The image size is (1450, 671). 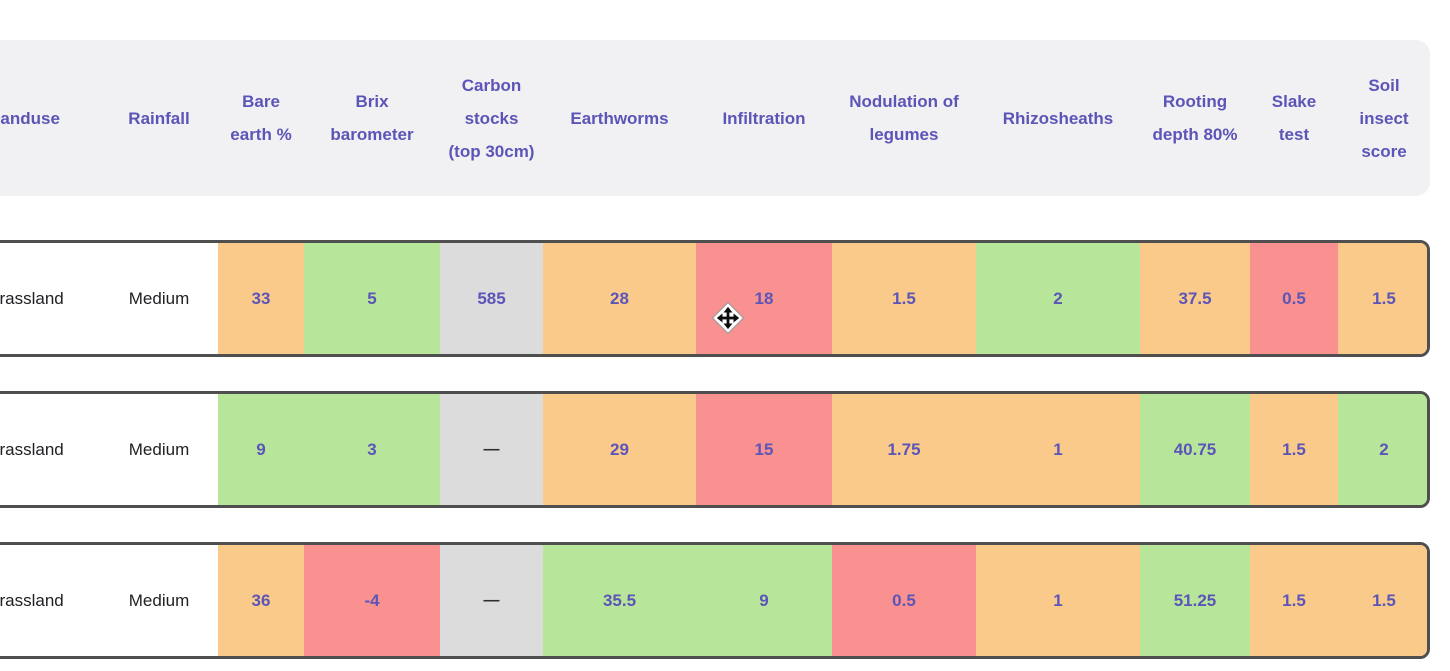 I want to click on cell-rooting-depth: 40.75, so click(x=1195, y=449).